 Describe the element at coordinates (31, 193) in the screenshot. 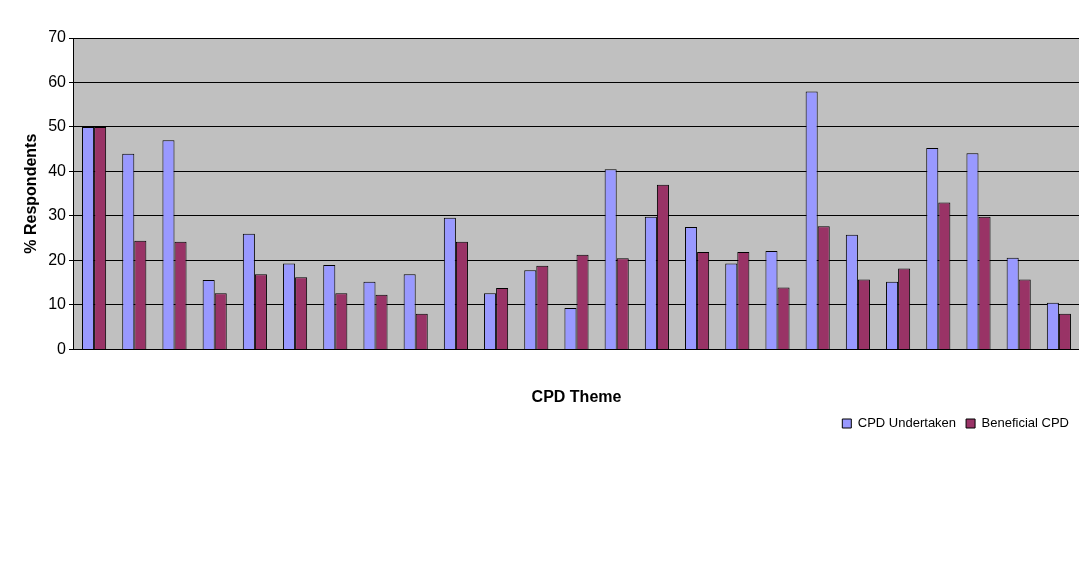

I see `y-axis-title: % Respondents` at that location.